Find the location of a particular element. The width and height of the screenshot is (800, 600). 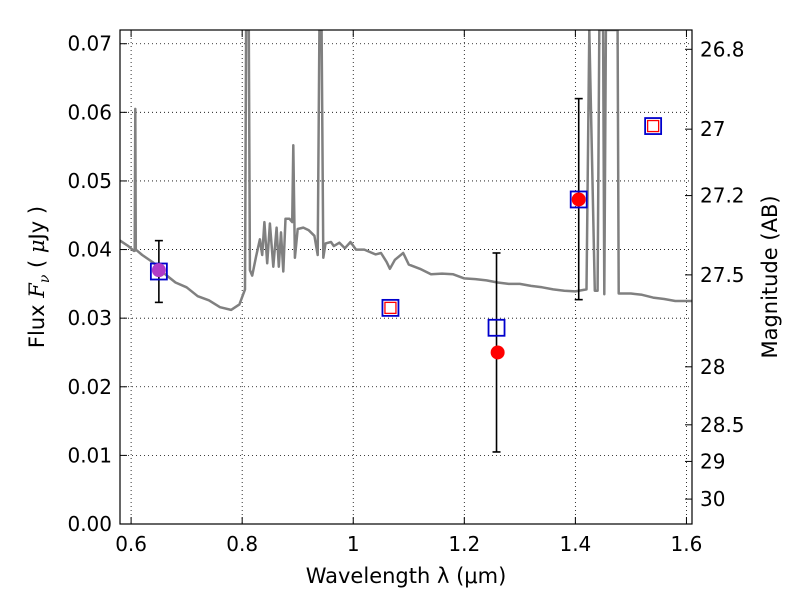

x-axis-label: Wavelength λ (μm) is located at coordinates (406, 576).